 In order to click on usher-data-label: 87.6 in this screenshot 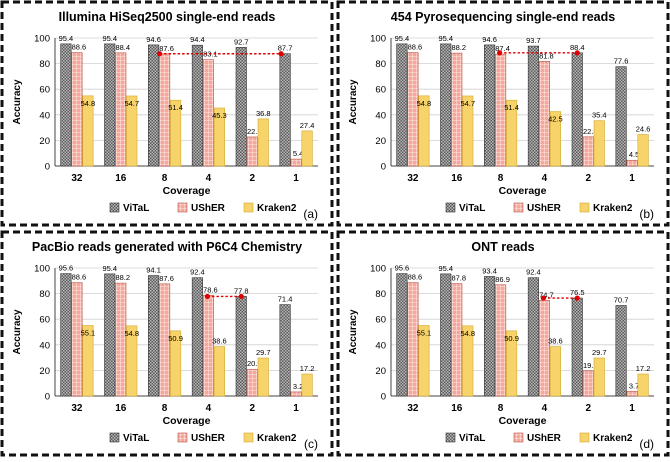, I will do `click(166, 48)`.